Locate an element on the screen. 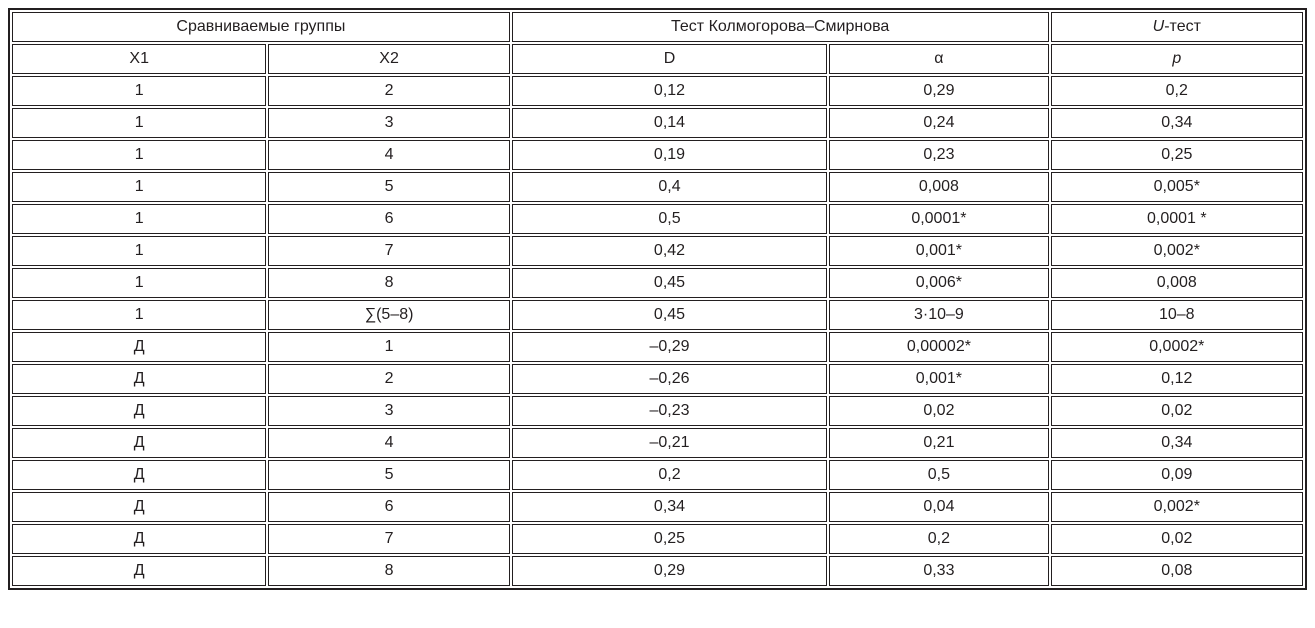  table-row: Д 8 0,29 0,33 0,08 is located at coordinates (657, 571).